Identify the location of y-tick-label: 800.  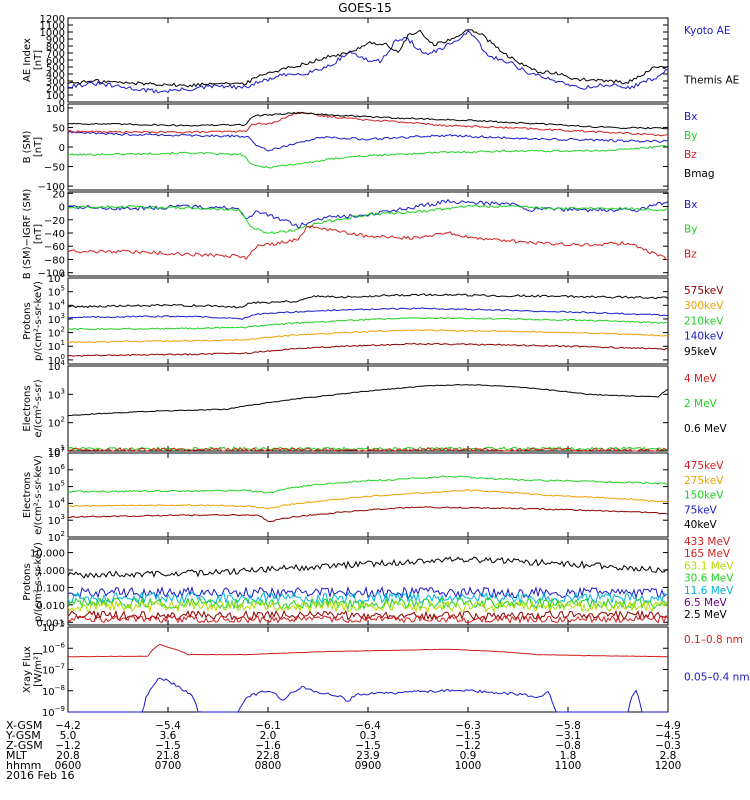
(55, 47).